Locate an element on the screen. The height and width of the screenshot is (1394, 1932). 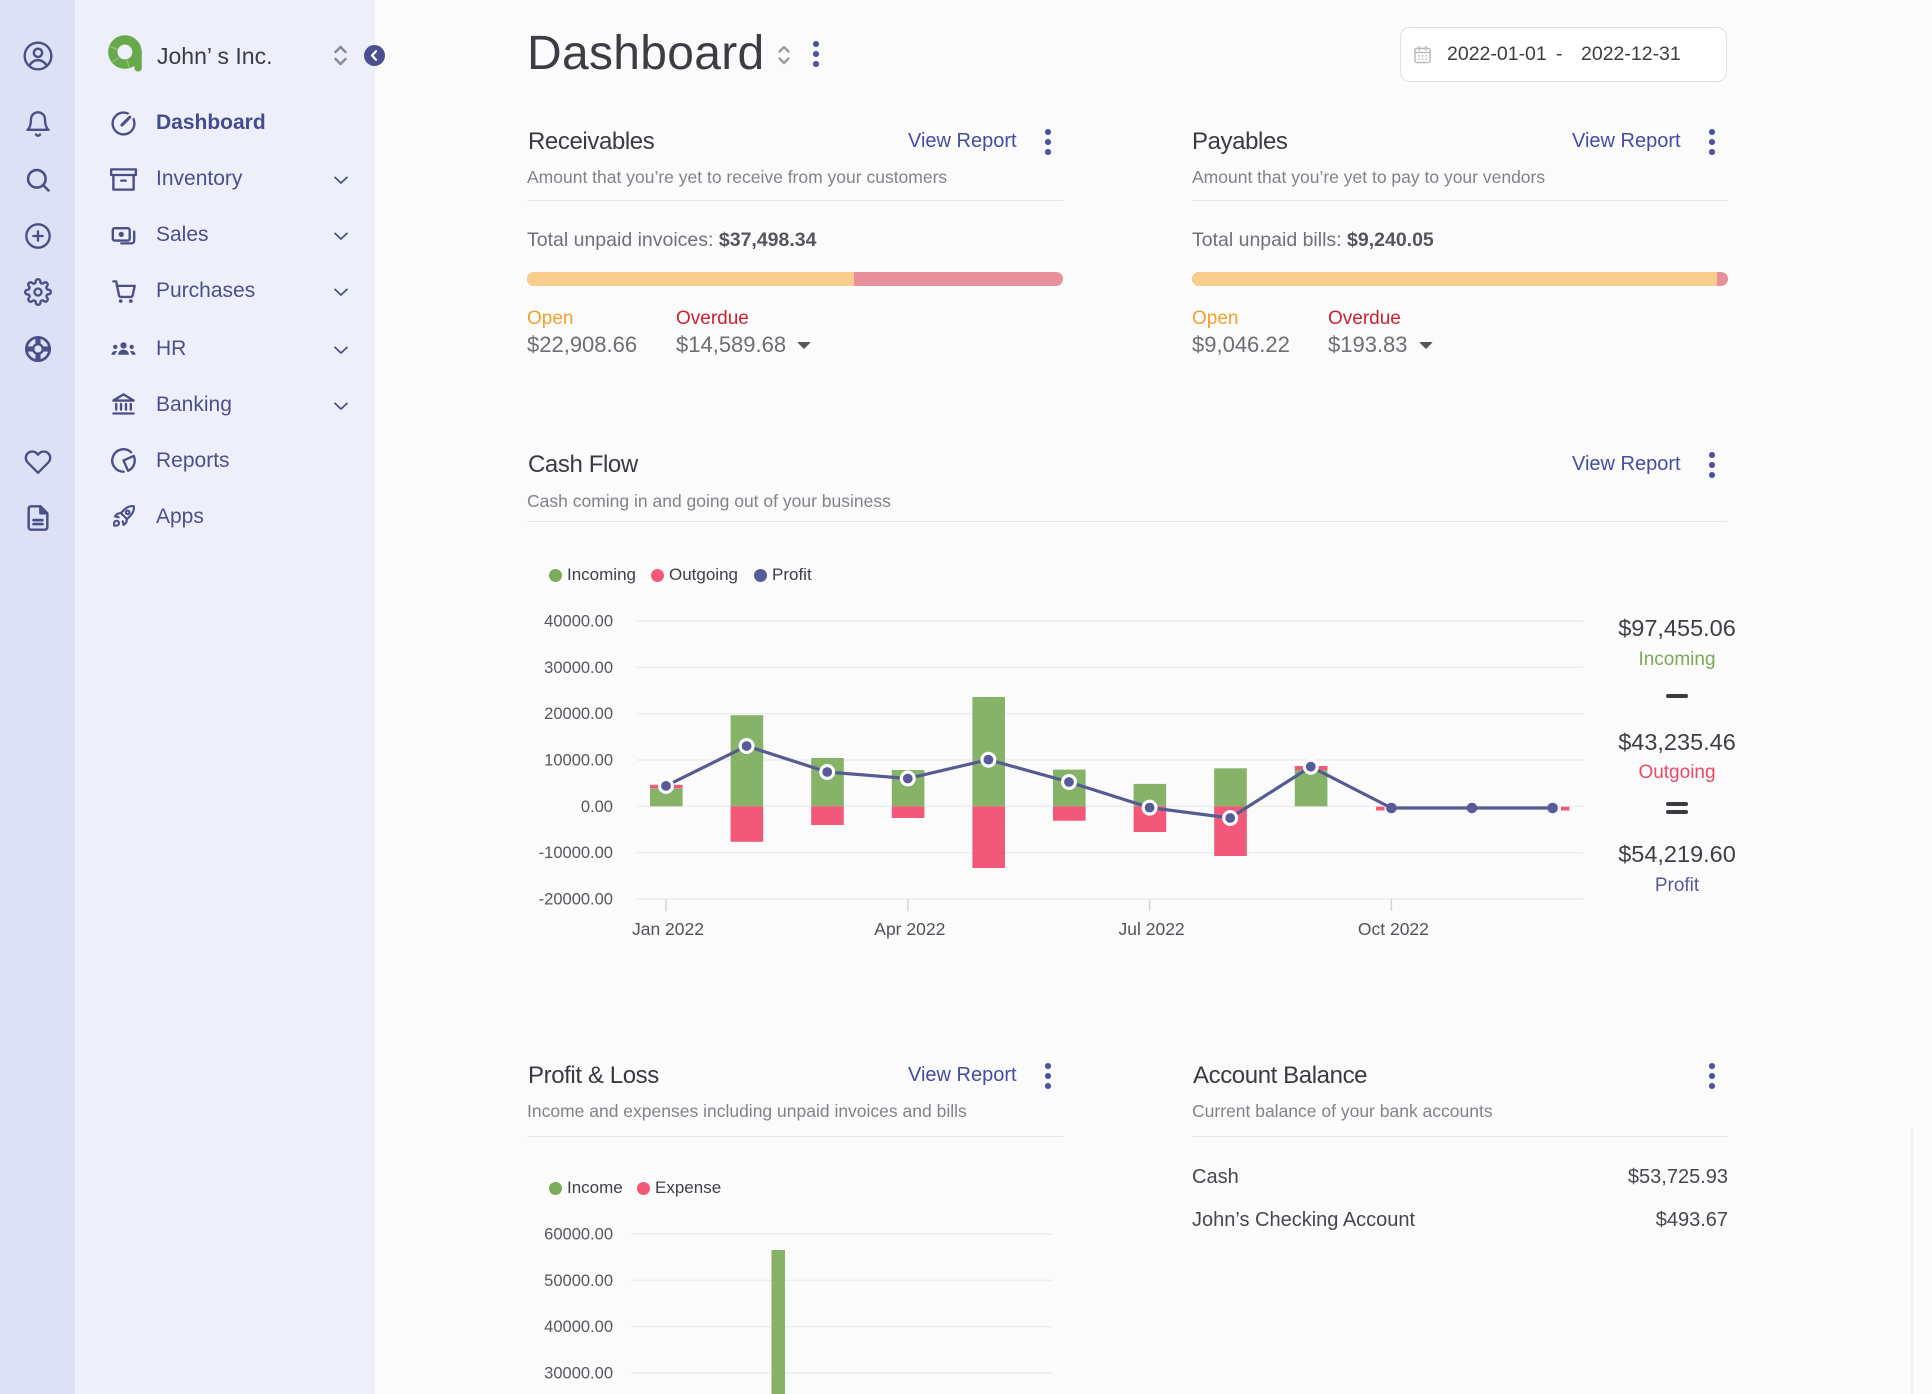
svg-text: -20000.00 is located at coordinates (576, 900).